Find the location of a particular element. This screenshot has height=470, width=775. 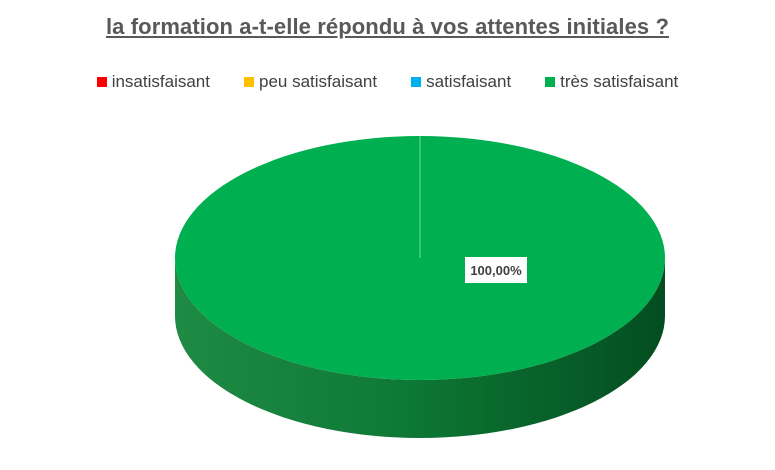

legend-item-tres-satisfaisant: très satisfaisant is located at coordinates (611, 82).